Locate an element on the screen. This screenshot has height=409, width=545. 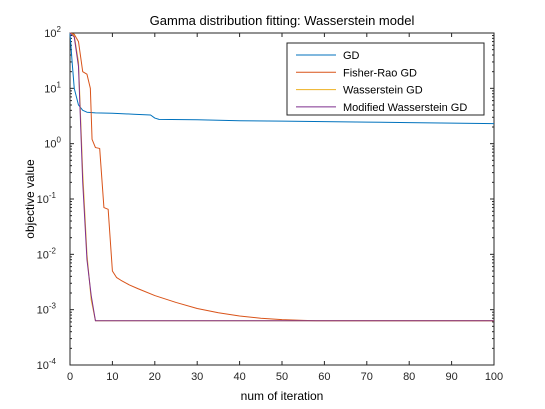
y-tick-label: 10¹ is located at coordinates (52, 87).